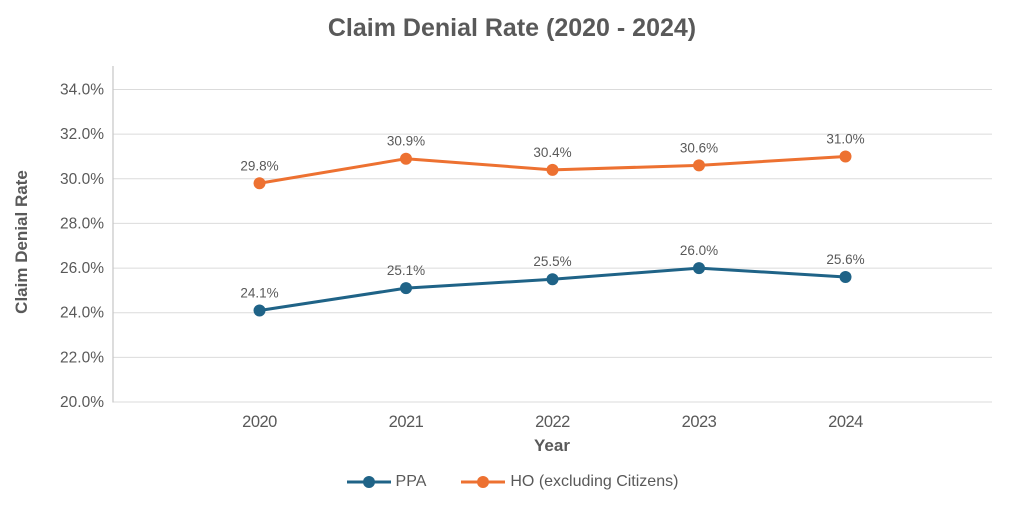 This screenshot has height=510, width=1024. Describe the element at coordinates (82, 134) in the screenshot. I see `y-tick-label: 32.0%` at that location.